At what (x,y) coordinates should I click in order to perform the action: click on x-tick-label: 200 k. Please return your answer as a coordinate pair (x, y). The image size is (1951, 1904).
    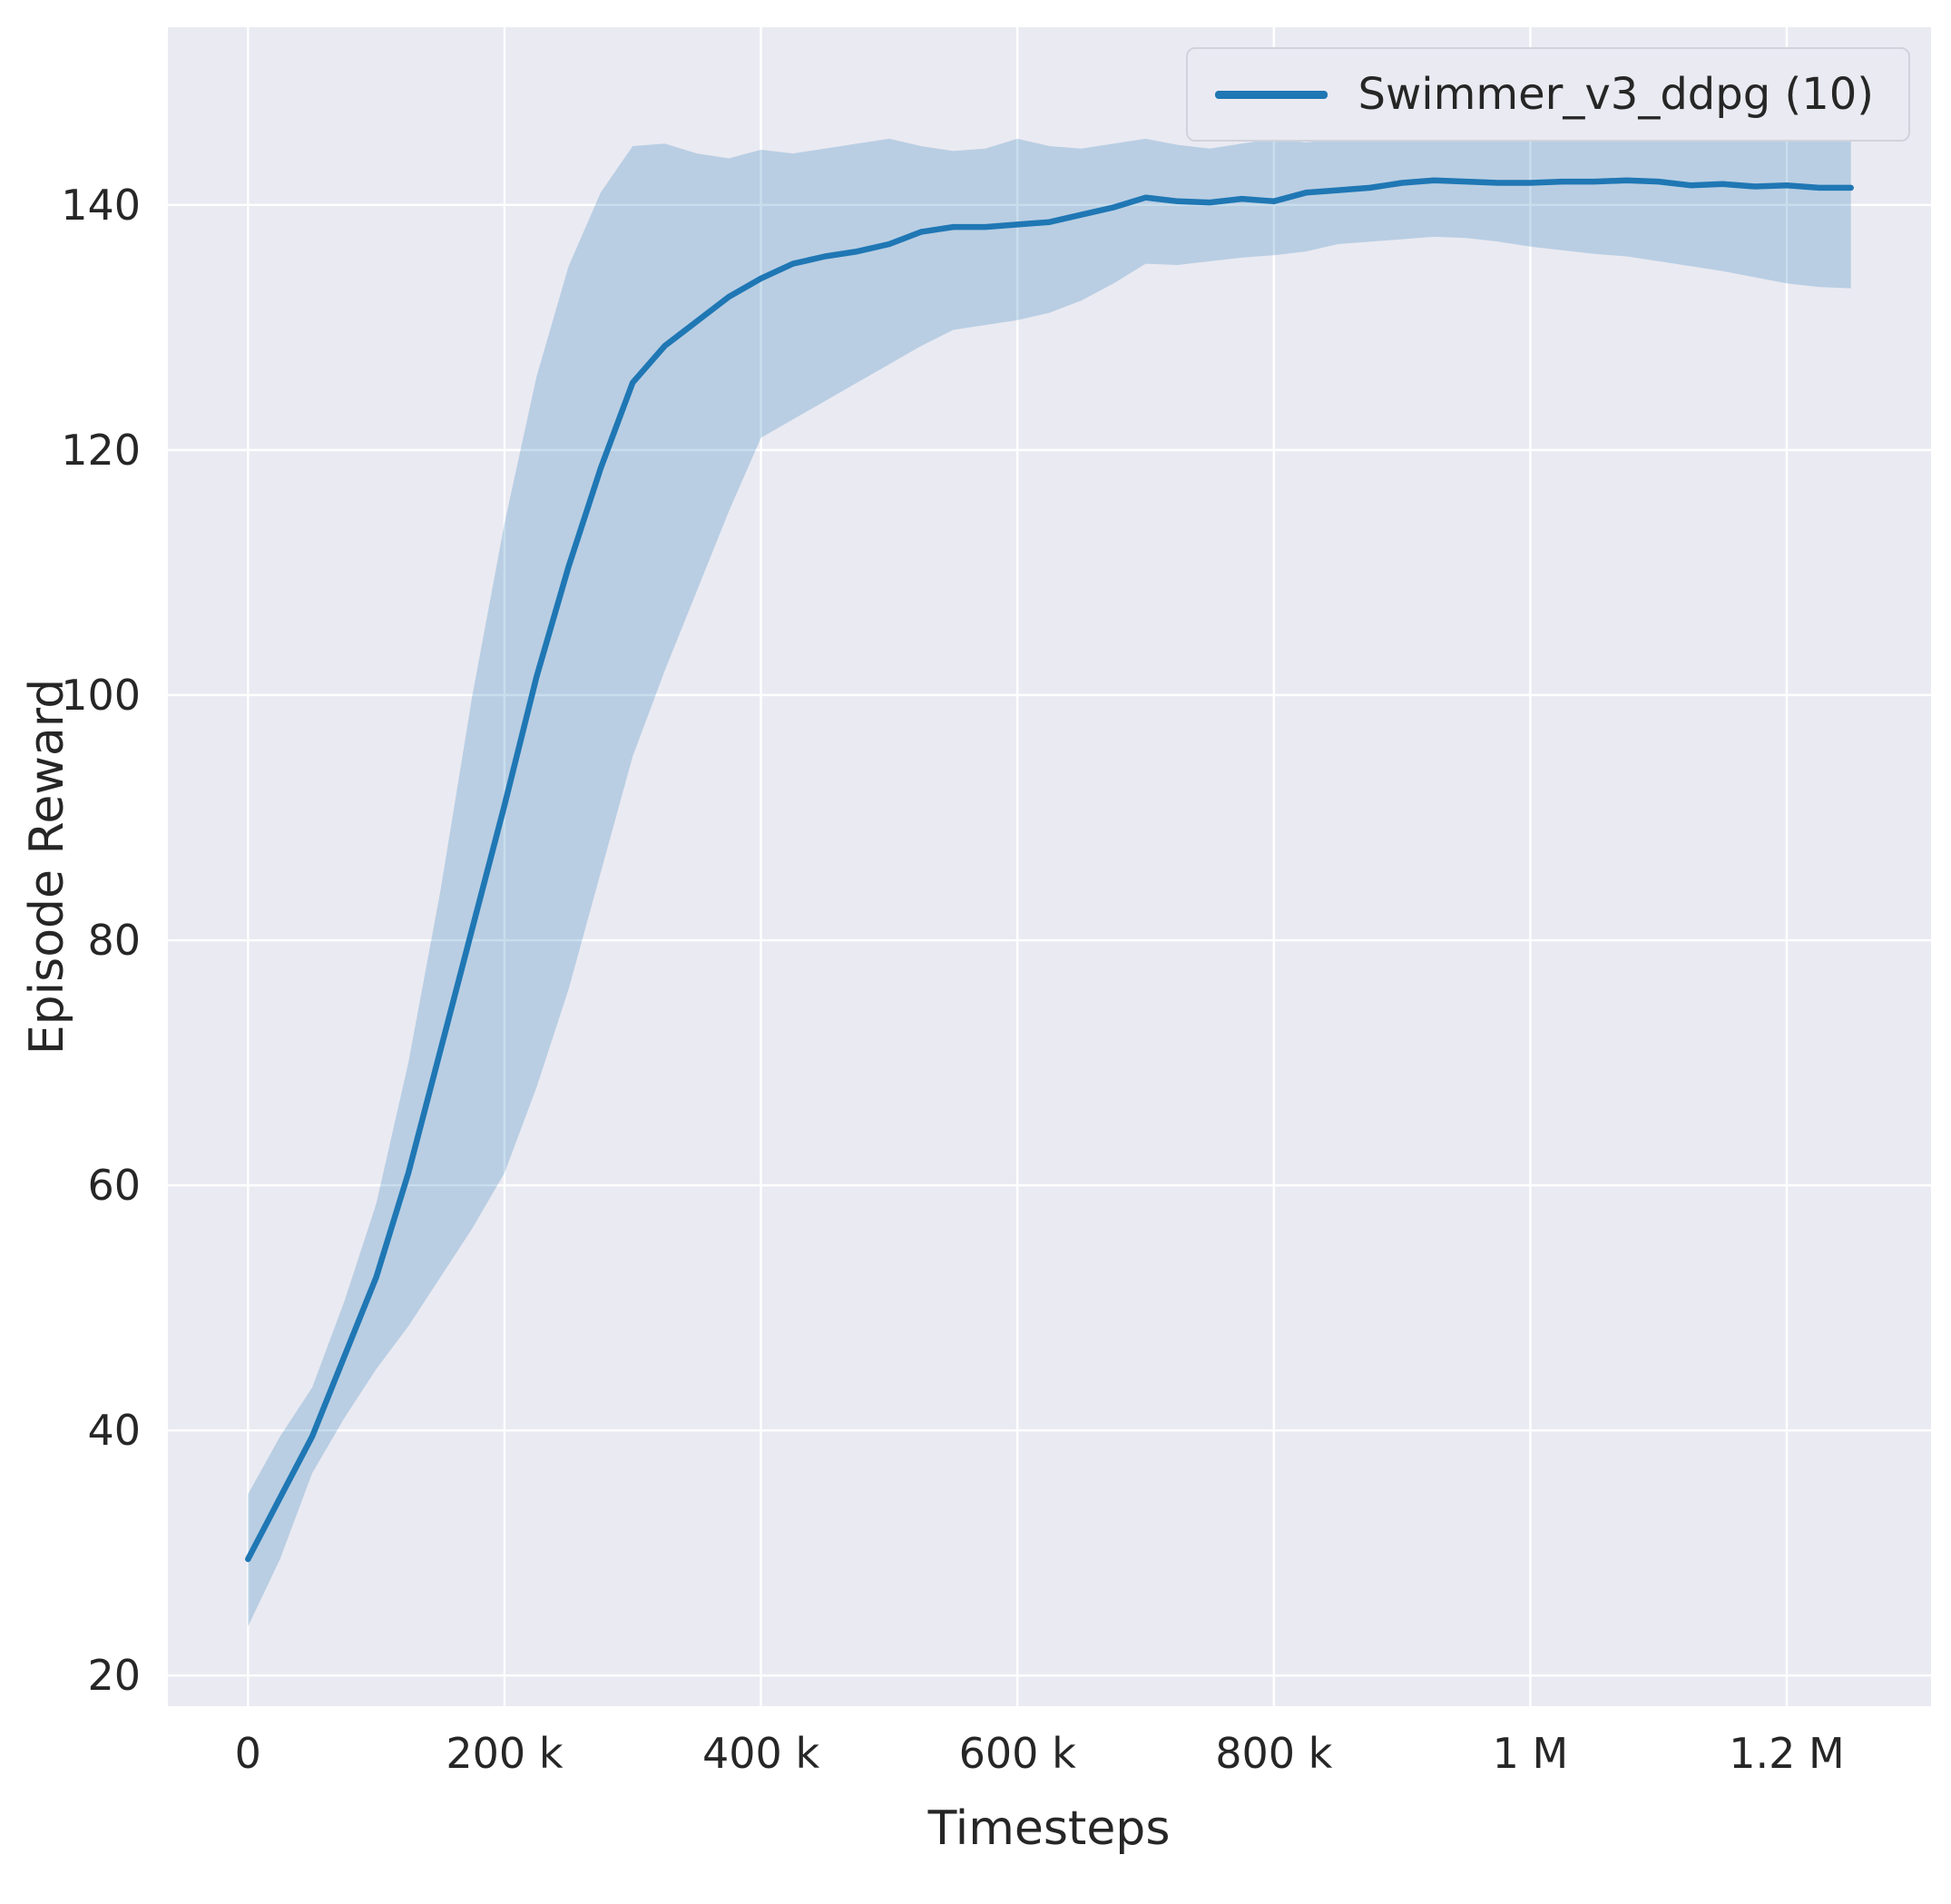
    Looking at the image, I should click on (505, 1753).